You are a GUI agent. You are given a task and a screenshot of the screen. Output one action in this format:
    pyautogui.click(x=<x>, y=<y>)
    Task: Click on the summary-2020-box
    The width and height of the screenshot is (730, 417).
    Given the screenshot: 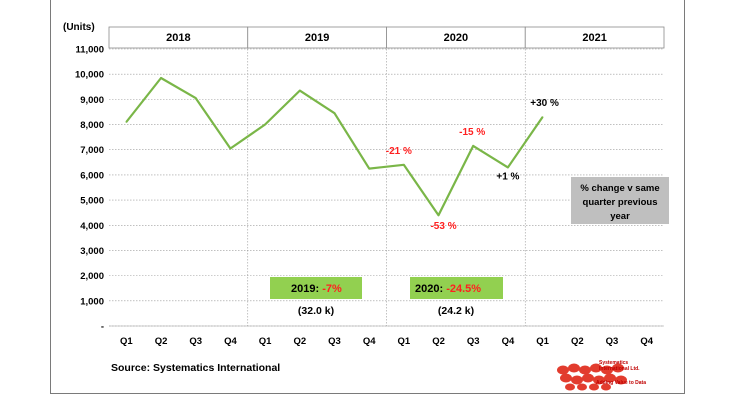 What is the action you would take?
    pyautogui.click(x=456, y=288)
    